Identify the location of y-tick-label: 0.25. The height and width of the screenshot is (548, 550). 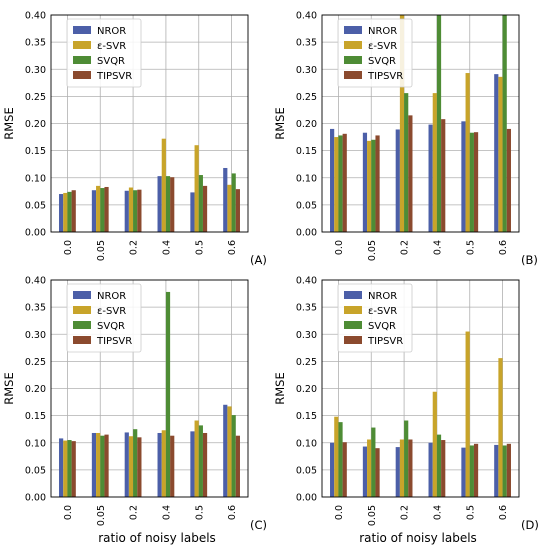
(35, 362).